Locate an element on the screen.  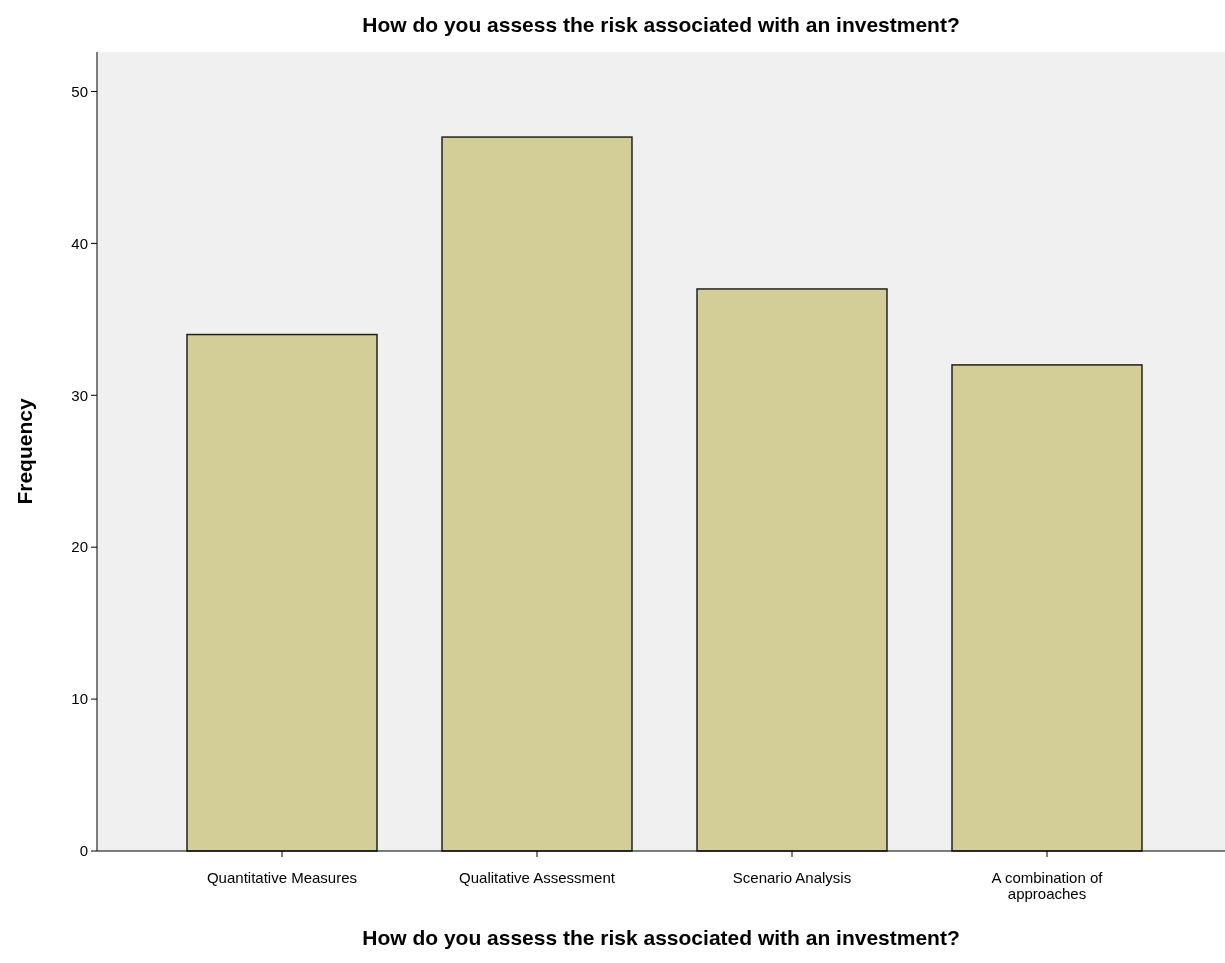
x-tick-label: Quantitative Measures is located at coordinates (282, 877).